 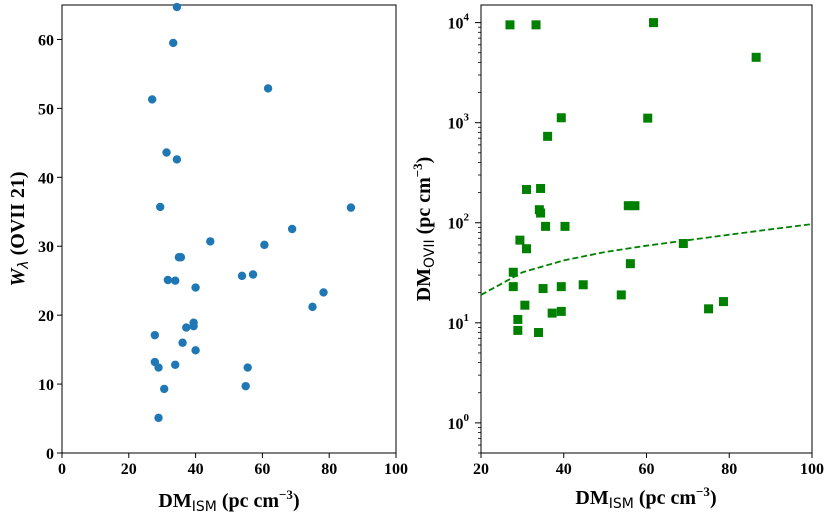 What do you see at coordinates (564, 469) in the screenshot?
I see `right-x-tick-label: 40` at bounding box center [564, 469].